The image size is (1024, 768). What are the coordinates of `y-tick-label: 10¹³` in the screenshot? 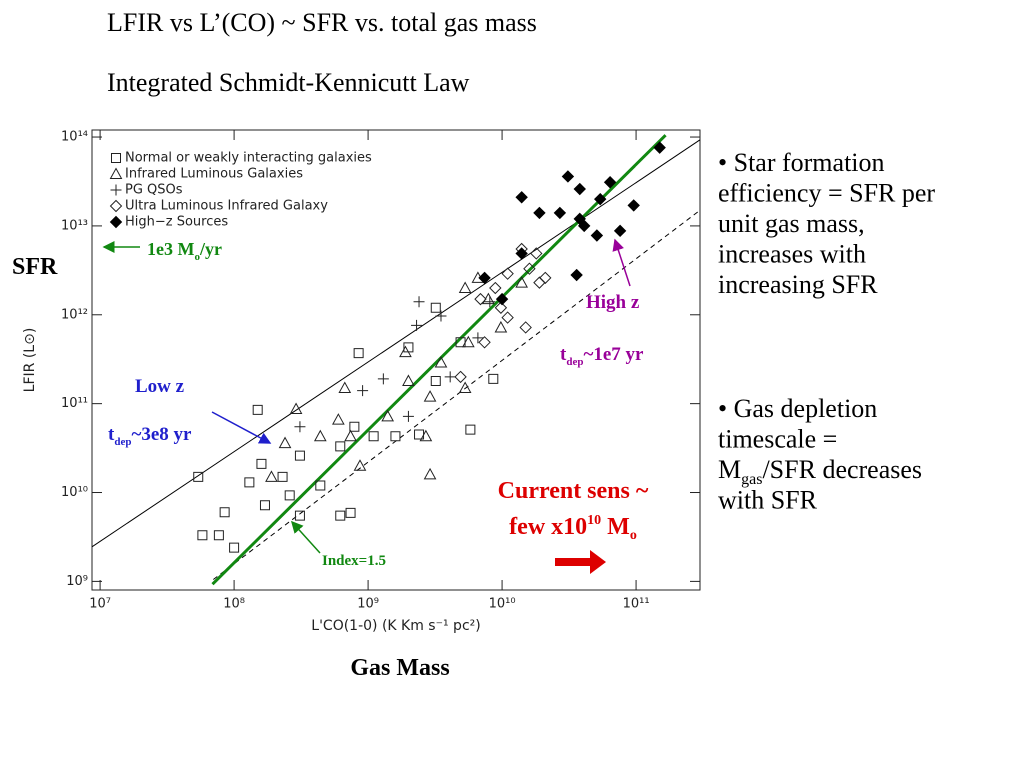 It's located at (74, 225).